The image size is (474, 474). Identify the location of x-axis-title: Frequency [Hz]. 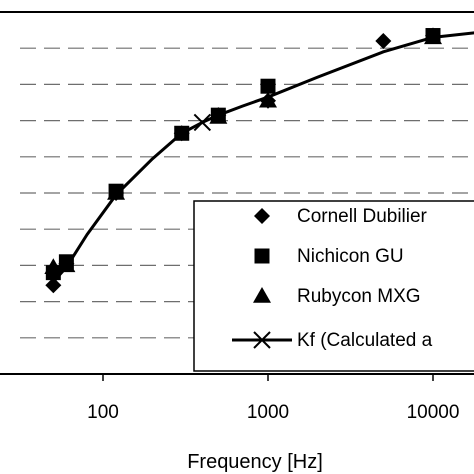
(255, 462).